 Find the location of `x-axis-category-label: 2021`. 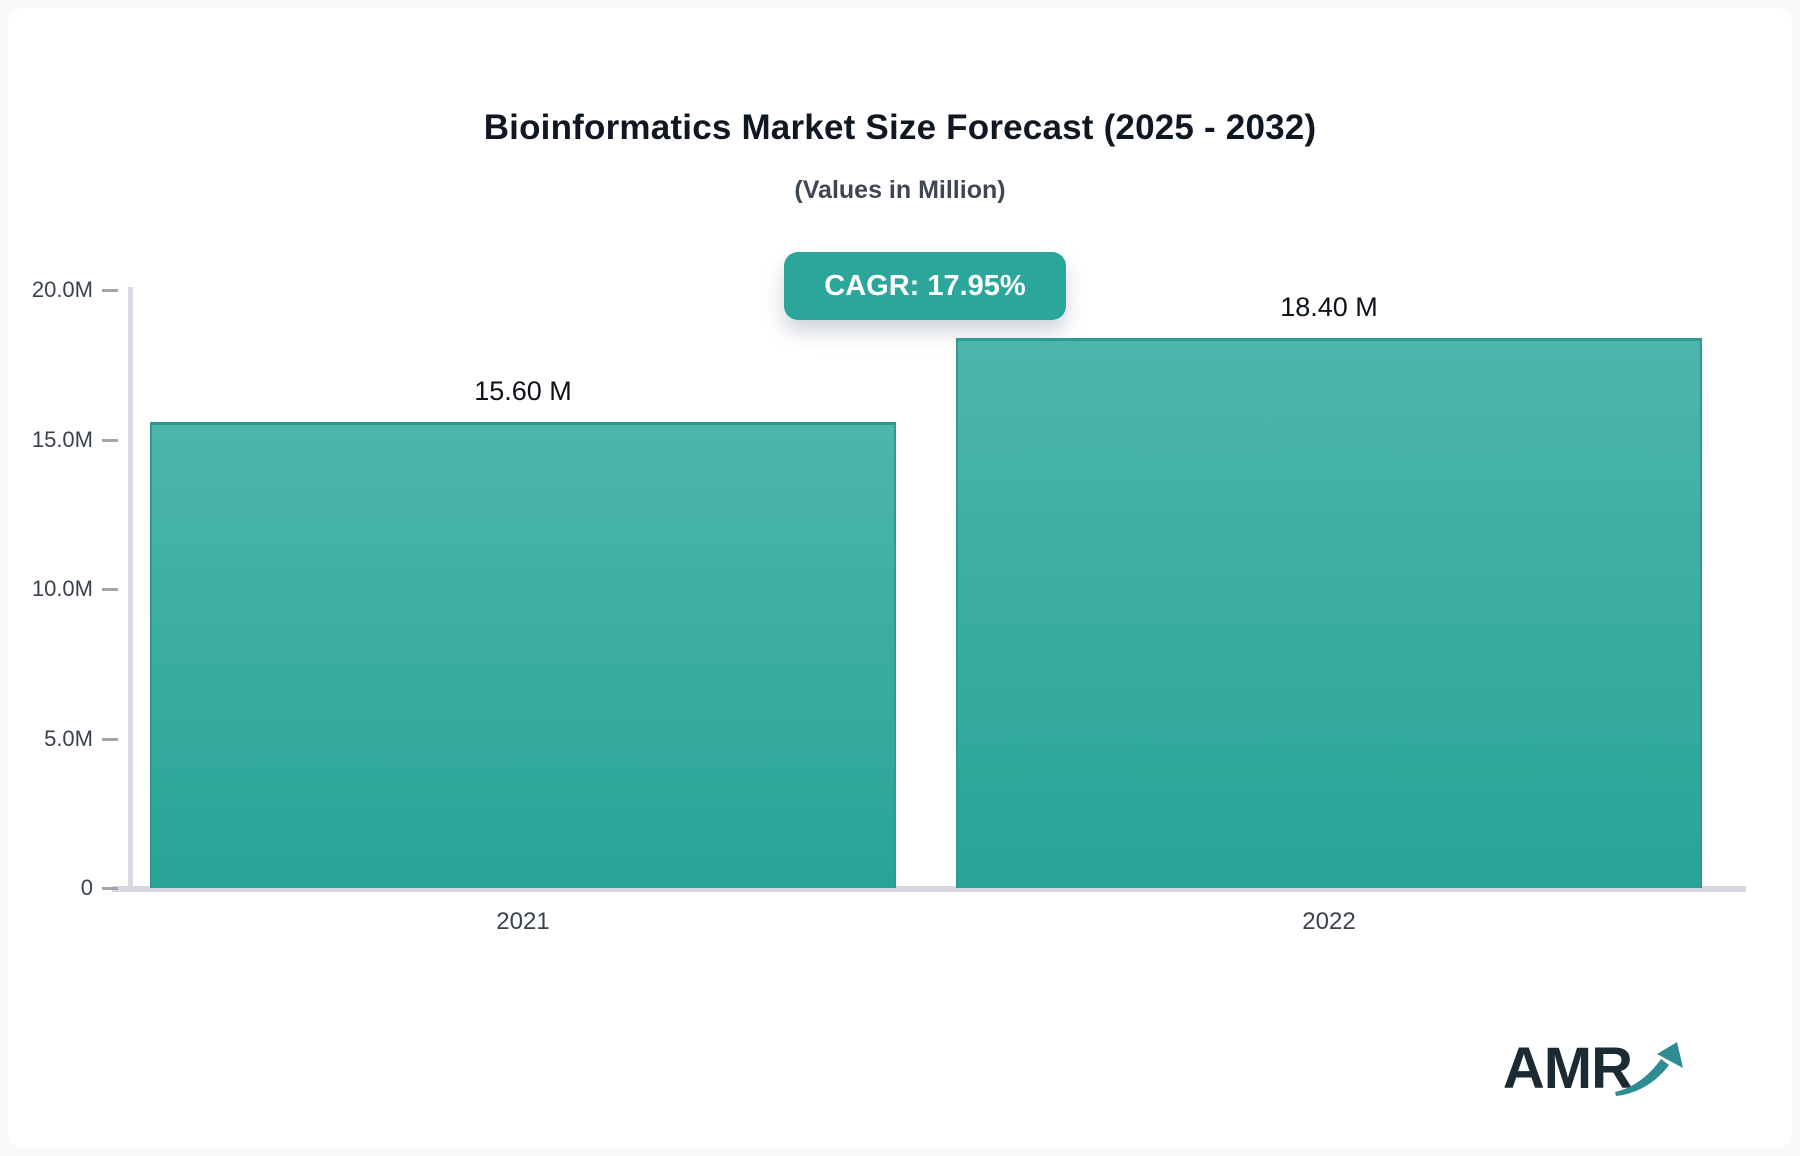

x-axis-category-label: 2021 is located at coordinates (523, 921).